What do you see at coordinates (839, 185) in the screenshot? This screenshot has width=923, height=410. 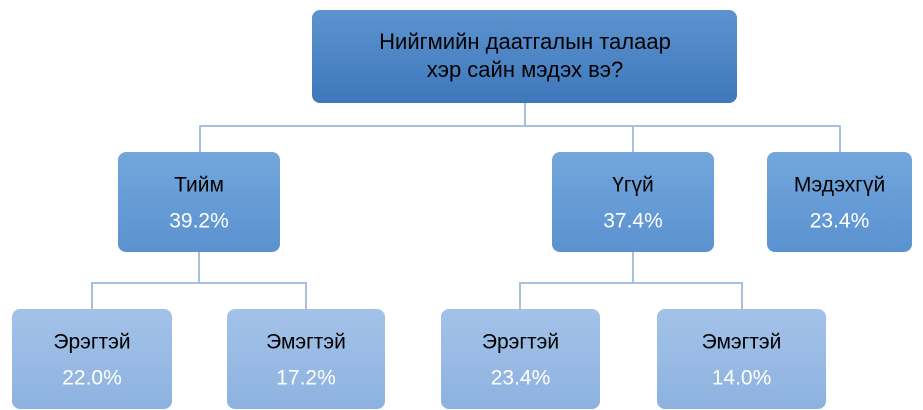 I see `node-label: Мэдэхгүй` at bounding box center [839, 185].